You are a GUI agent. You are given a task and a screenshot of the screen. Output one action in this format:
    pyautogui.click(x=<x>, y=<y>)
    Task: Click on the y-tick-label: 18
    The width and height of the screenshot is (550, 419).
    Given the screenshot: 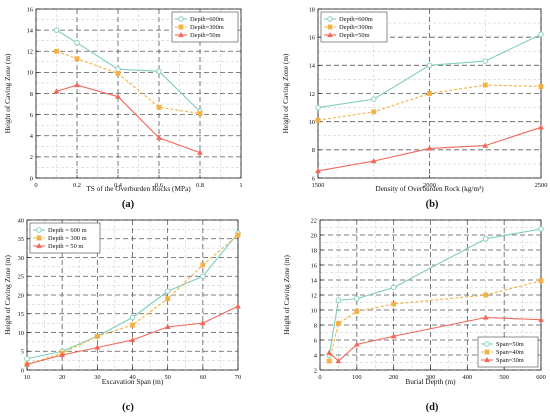 What is the action you would take?
    pyautogui.click(x=314, y=250)
    